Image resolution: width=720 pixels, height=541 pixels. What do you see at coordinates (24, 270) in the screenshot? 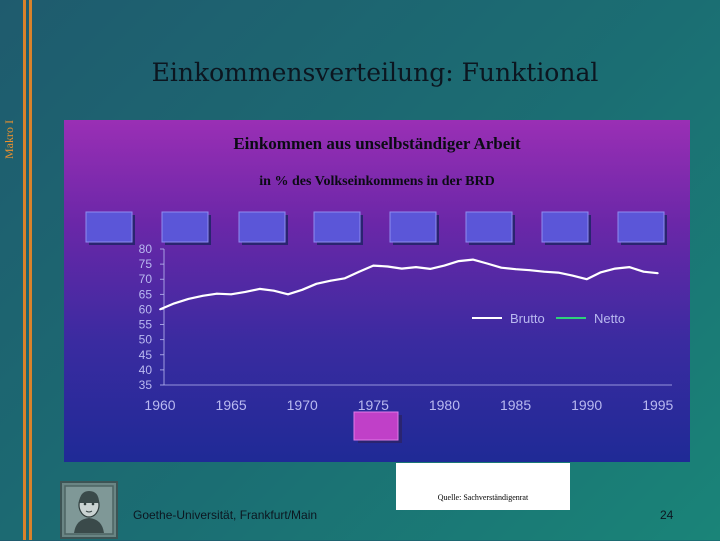
I see `sidebar-rule-left` at bounding box center [24, 270].